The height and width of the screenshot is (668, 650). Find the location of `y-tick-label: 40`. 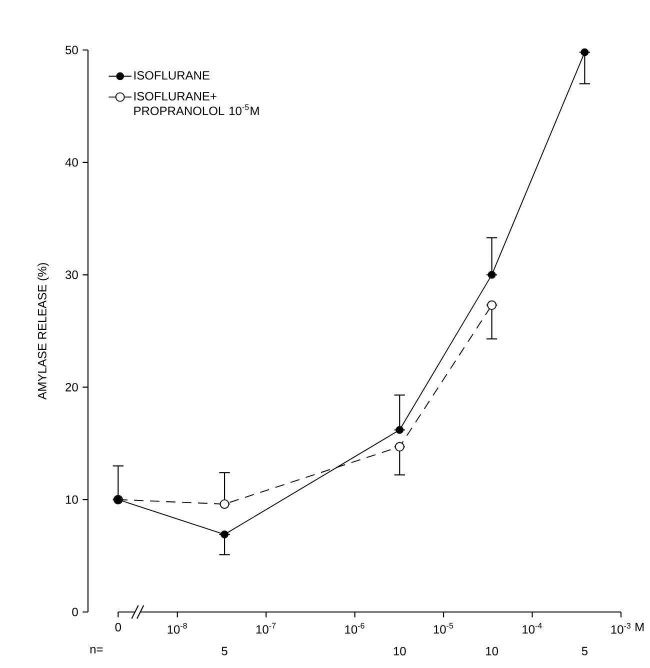

y-tick-label: 40 is located at coordinates (71, 162).